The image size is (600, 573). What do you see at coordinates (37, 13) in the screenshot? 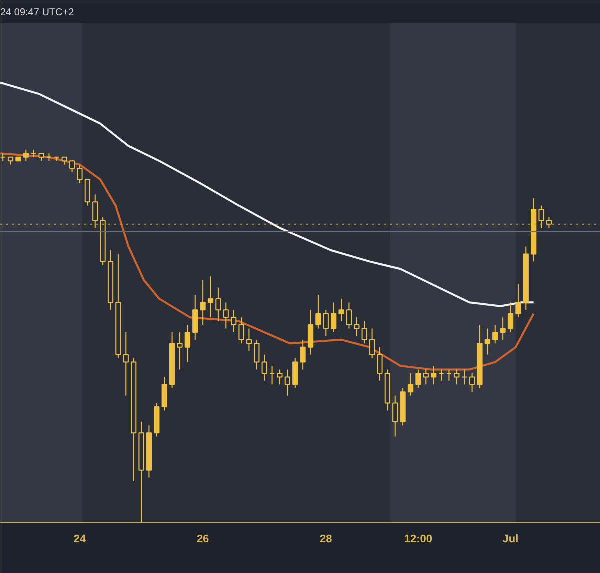
I see `chart-title: 24 09:47 UTC+2` at bounding box center [37, 13].